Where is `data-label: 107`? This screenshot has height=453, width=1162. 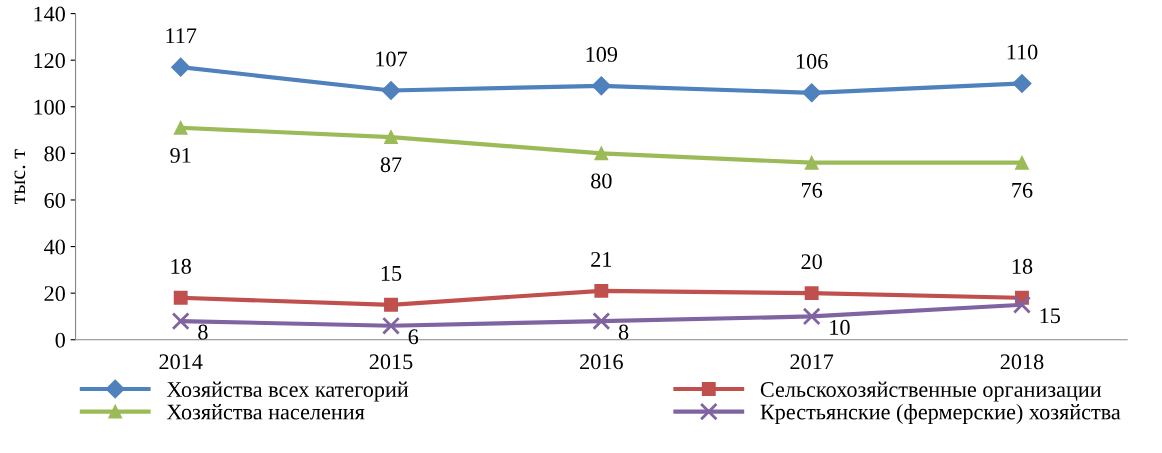
data-label: 107 is located at coordinates (392, 59).